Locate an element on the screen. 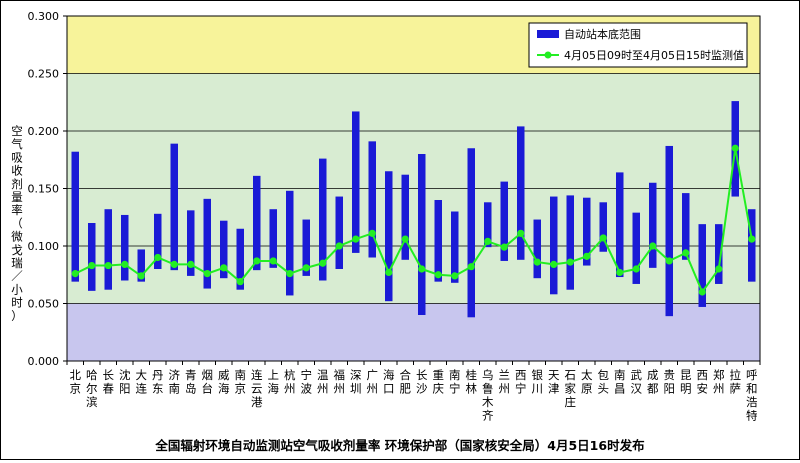  y-tick-label-4: 0.200 is located at coordinates (44, 131).